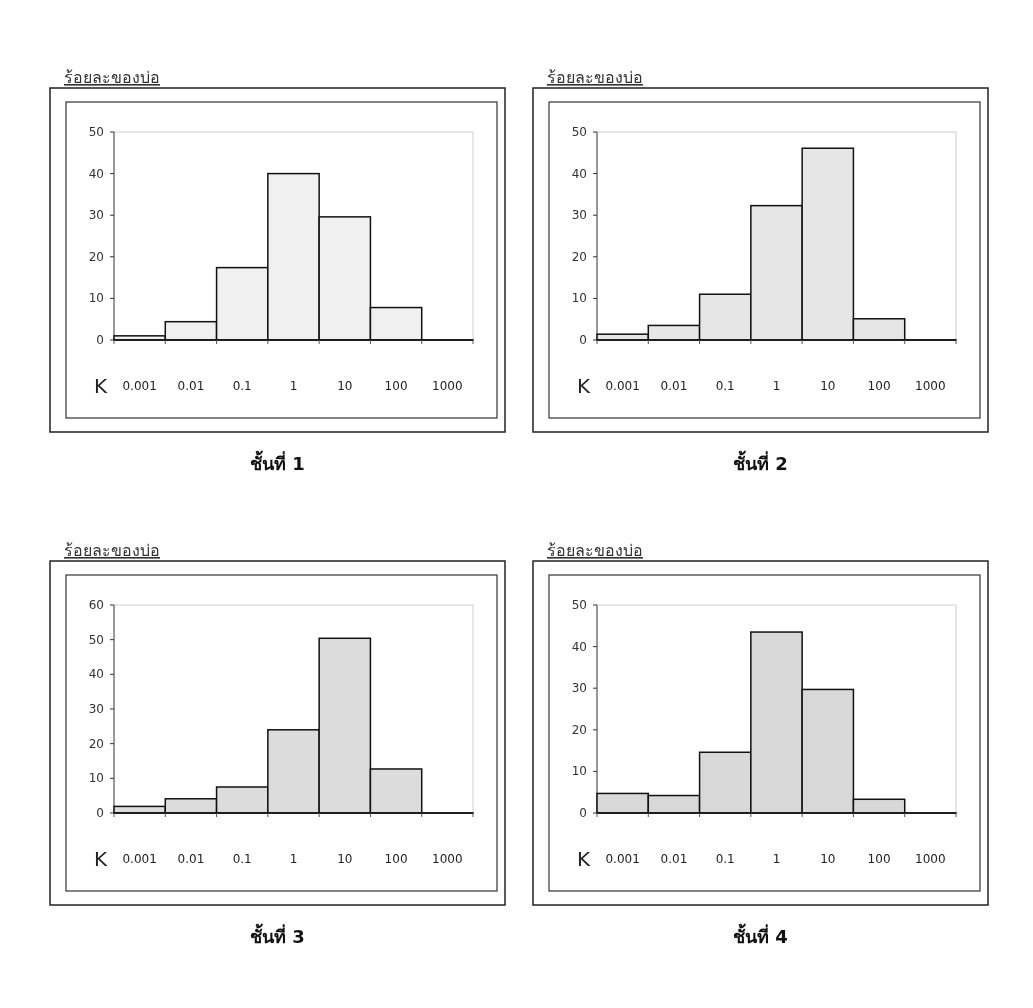  Describe the element at coordinates (760, 935) in the screenshot. I see `text: ชั้นที่ 4` at that location.